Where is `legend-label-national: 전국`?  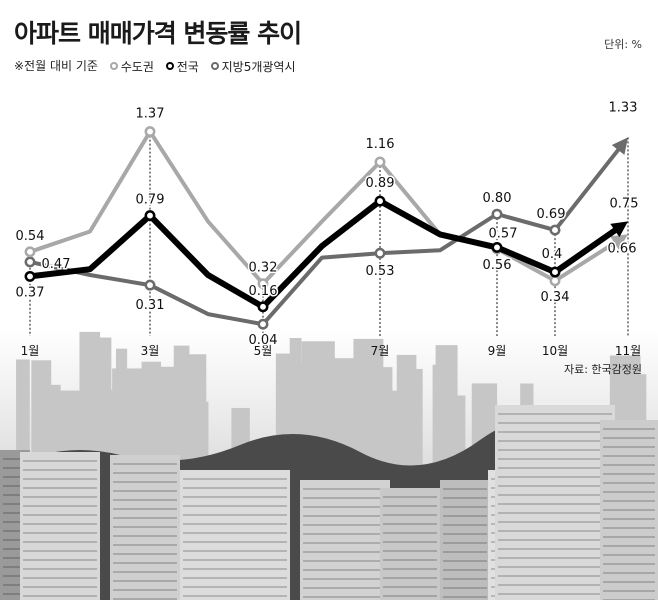
legend-label-national: 전국 is located at coordinates (187, 66).